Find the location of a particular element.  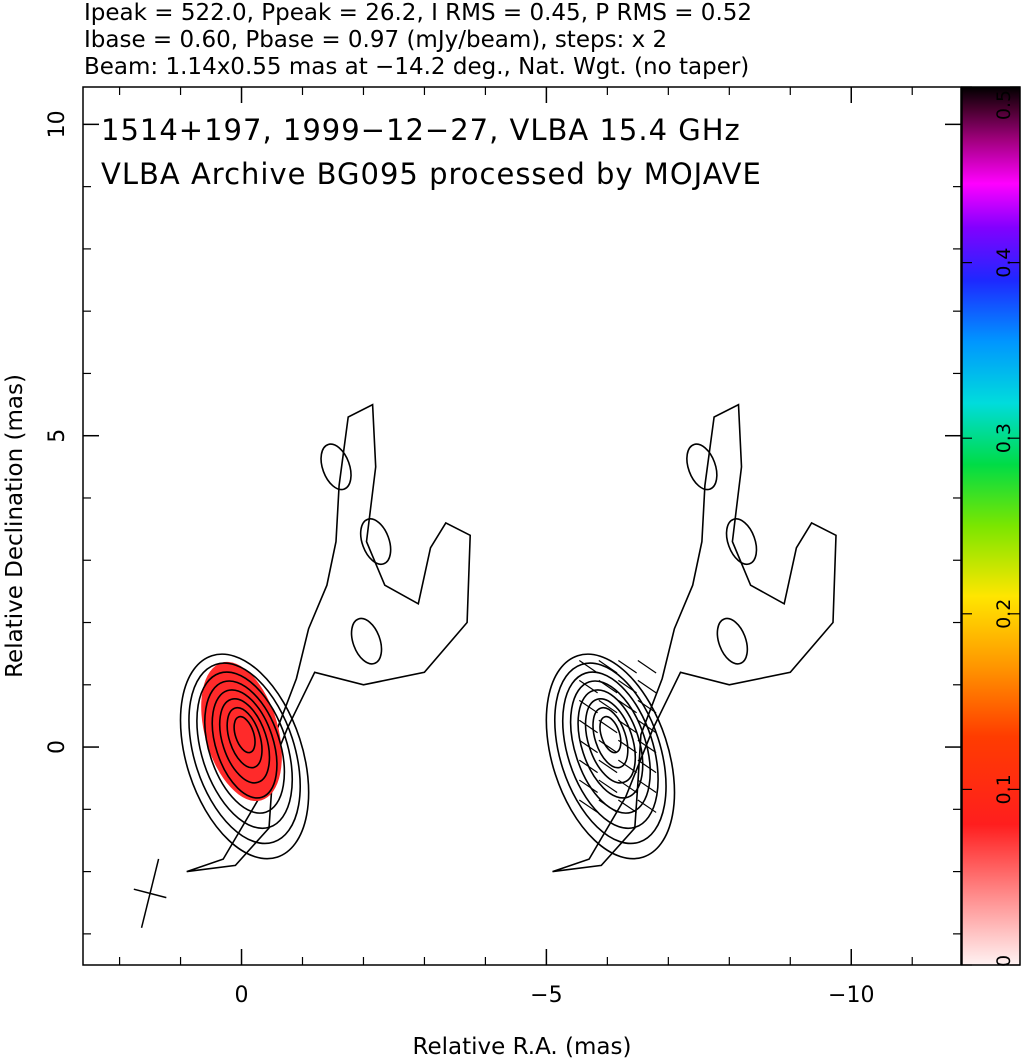

x-tick-label: −10 is located at coordinates (851, 995).